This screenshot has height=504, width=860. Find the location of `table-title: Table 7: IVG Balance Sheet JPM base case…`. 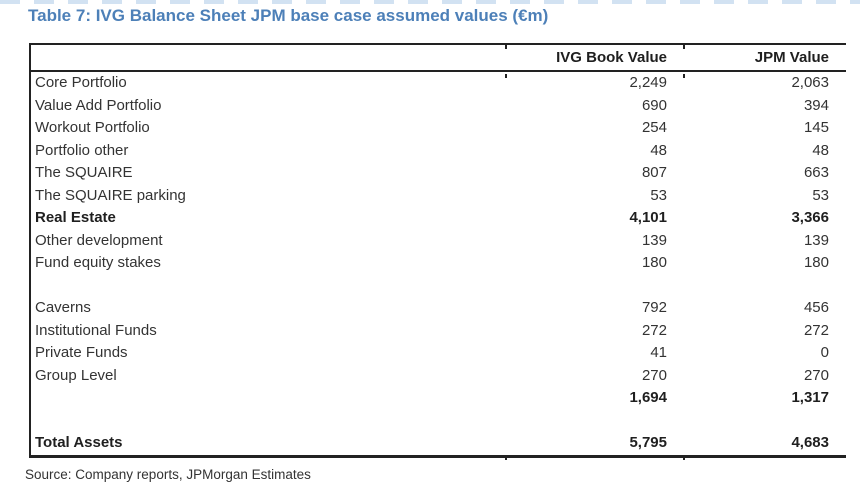

table-title: Table 7: IVG Balance Sheet JPM base case… is located at coordinates (288, 15).